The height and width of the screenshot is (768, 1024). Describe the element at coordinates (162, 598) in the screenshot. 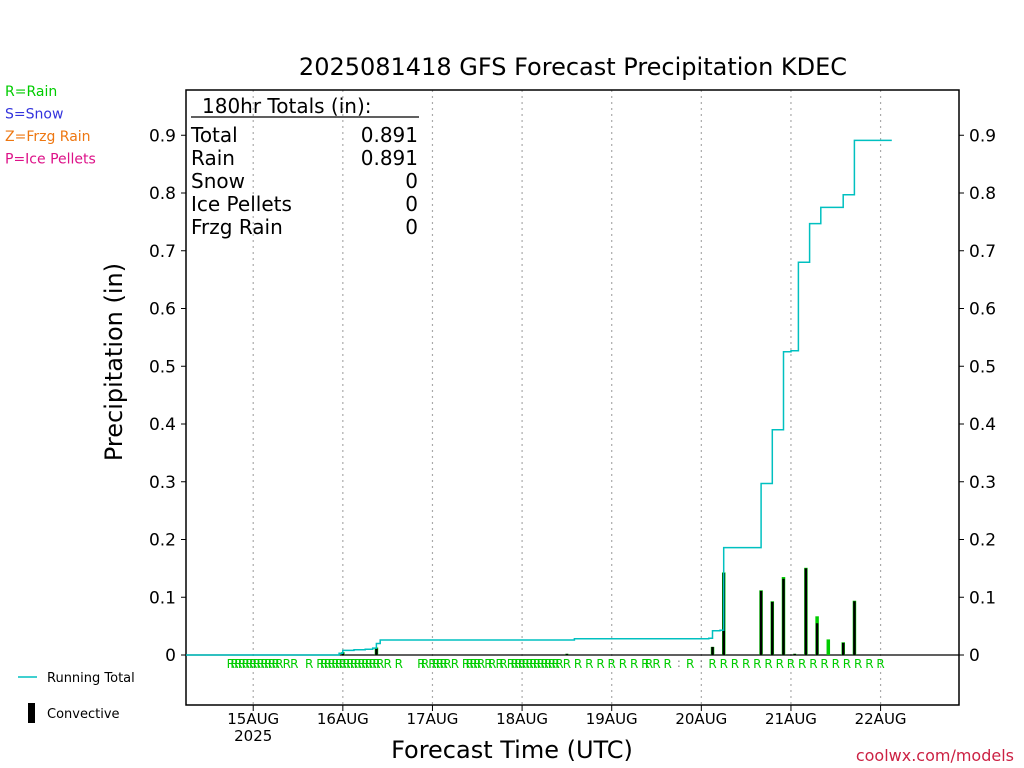

I see `y-tick-label-left: 0.1` at that location.